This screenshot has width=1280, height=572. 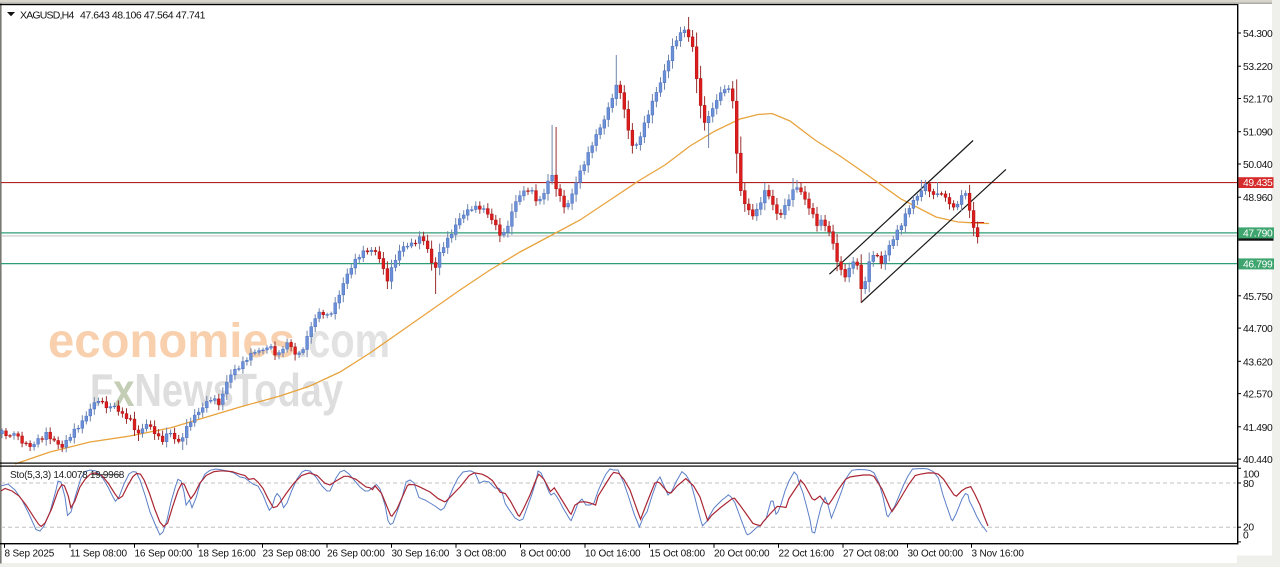 I want to click on svg-text: 54.300, so click(x=1258, y=34).